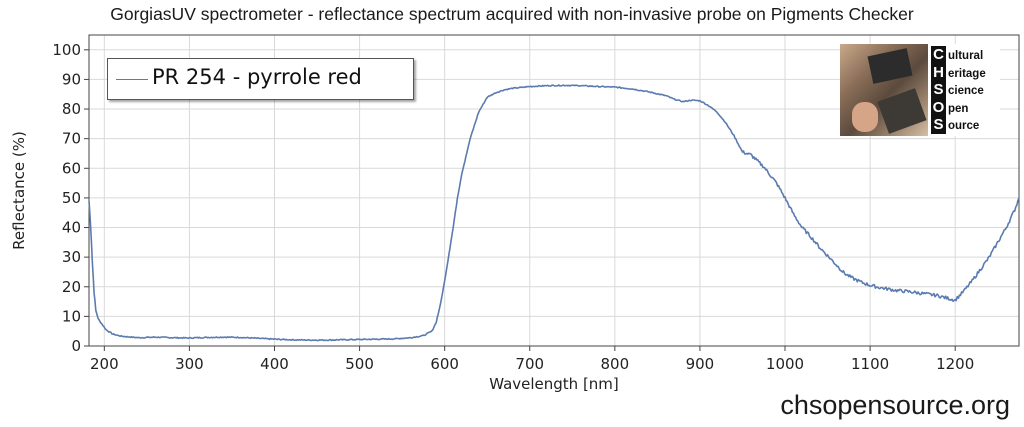 The height and width of the screenshot is (427, 1024). What do you see at coordinates (700, 364) in the screenshot?
I see `x-tick-label: 900` at bounding box center [700, 364].